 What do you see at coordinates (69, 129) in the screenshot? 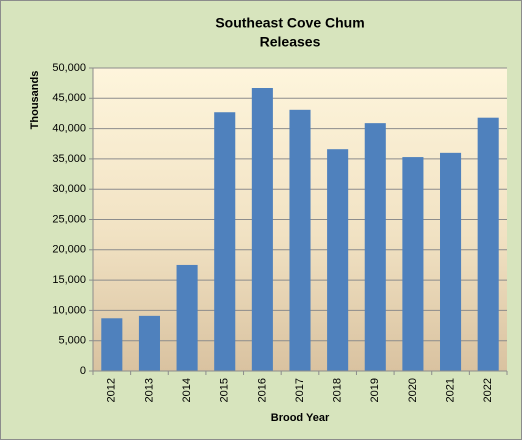
I see `y-tick-label: 40,000` at bounding box center [69, 129].